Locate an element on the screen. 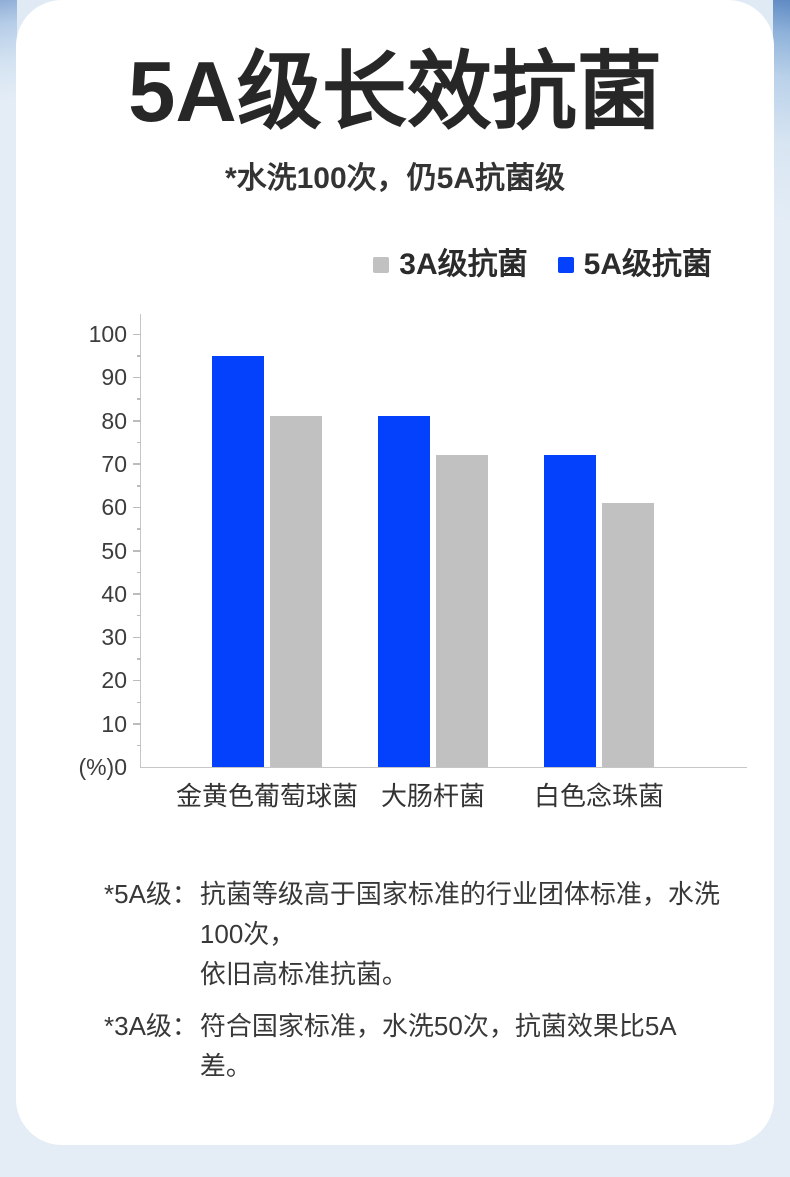 This screenshot has width=790, height=1177. y-axis-label: 20 is located at coordinates (114, 680).